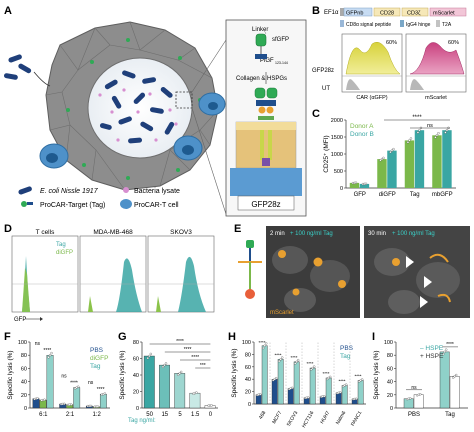 This screenshot has height=432, width=474. I want to click on construct-gfpnb: GFPnb, so click(354, 14).